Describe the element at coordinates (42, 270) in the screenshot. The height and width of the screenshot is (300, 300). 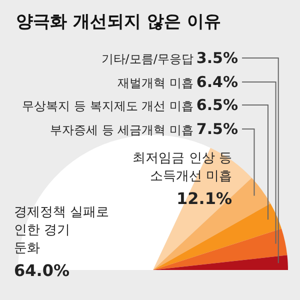
I see `data-label: 64.0%` at that location.